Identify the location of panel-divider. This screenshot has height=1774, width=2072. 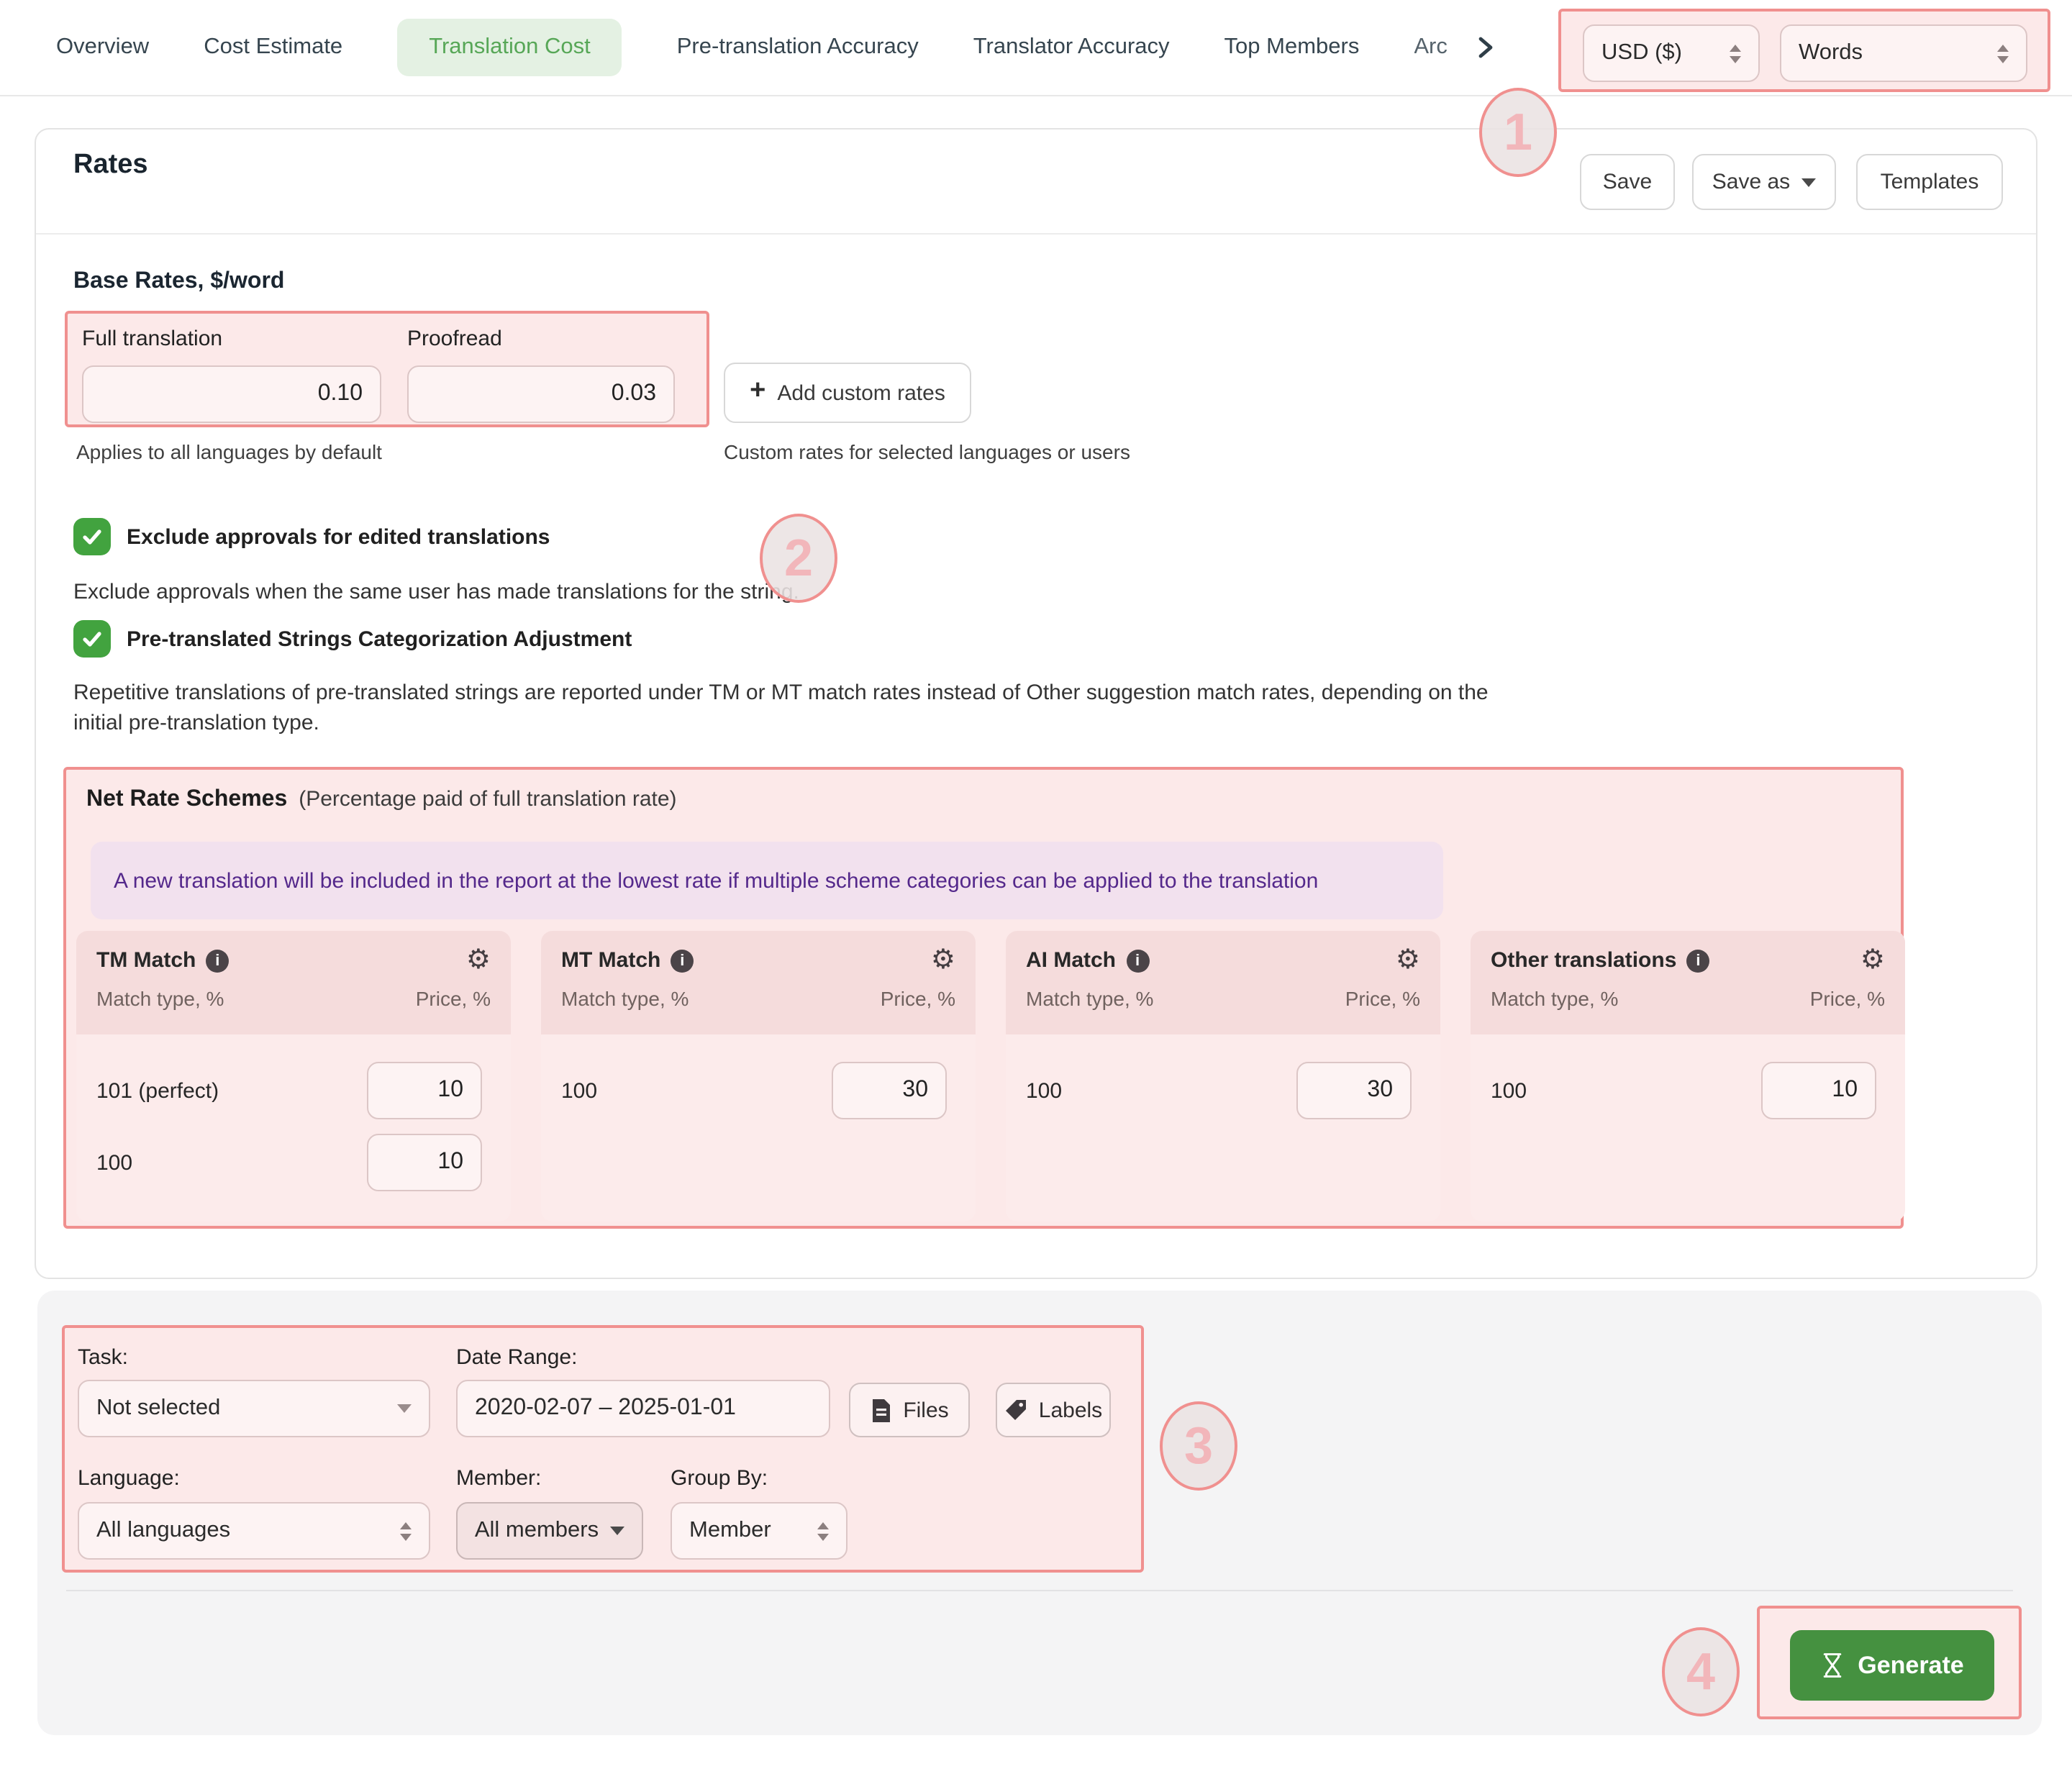
(1039, 1590).